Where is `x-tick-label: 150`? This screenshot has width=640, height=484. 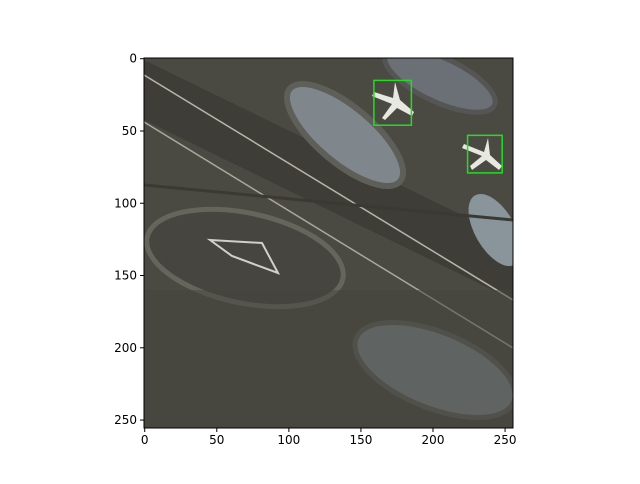 x-tick-label: 150 is located at coordinates (360, 440).